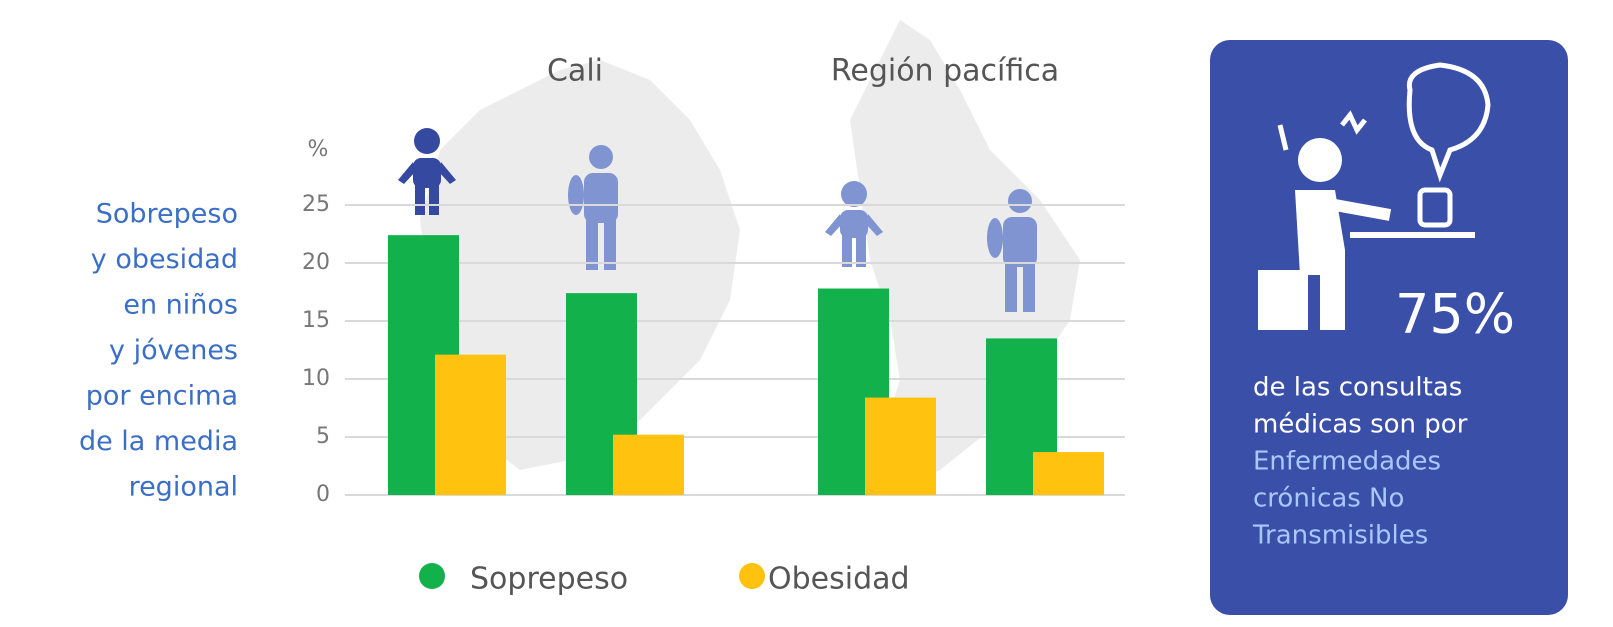 The height and width of the screenshot is (627, 1613). What do you see at coordinates (316, 320) in the screenshot?
I see `y-tick-label: 15` at bounding box center [316, 320].